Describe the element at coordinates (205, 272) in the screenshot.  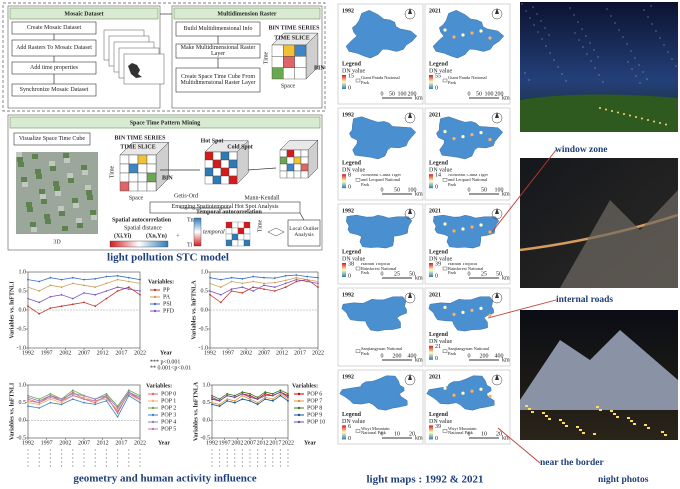
I see `y-tick-label: 1.0` at that location.